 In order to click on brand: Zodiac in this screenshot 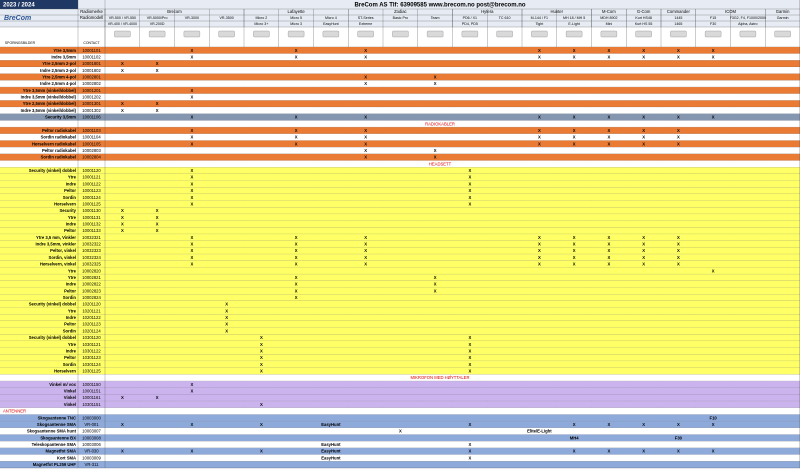, I will do `click(400, 11)`.